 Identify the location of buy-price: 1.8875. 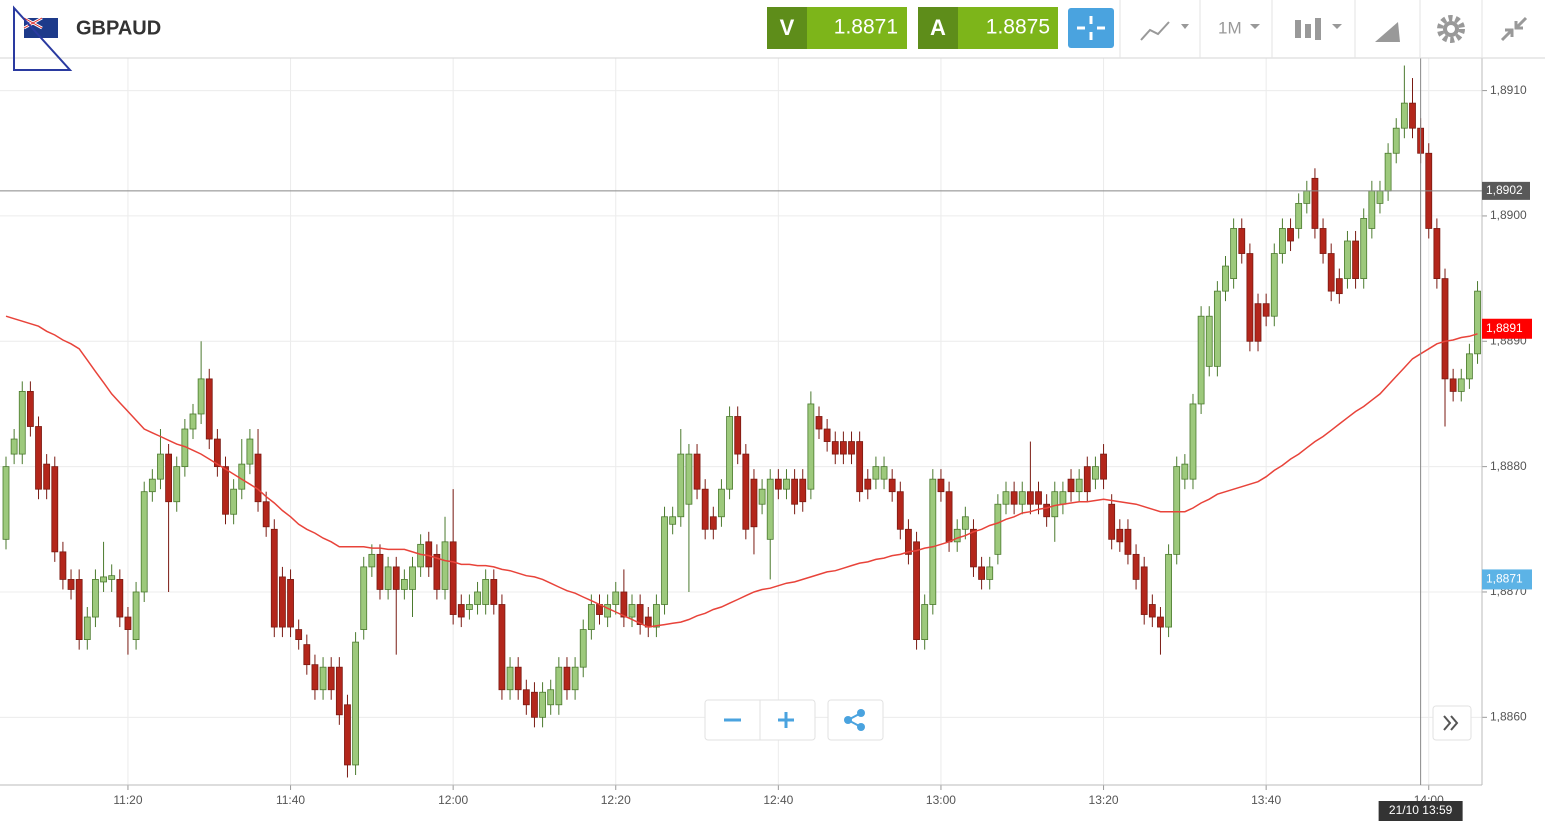
(1018, 27).